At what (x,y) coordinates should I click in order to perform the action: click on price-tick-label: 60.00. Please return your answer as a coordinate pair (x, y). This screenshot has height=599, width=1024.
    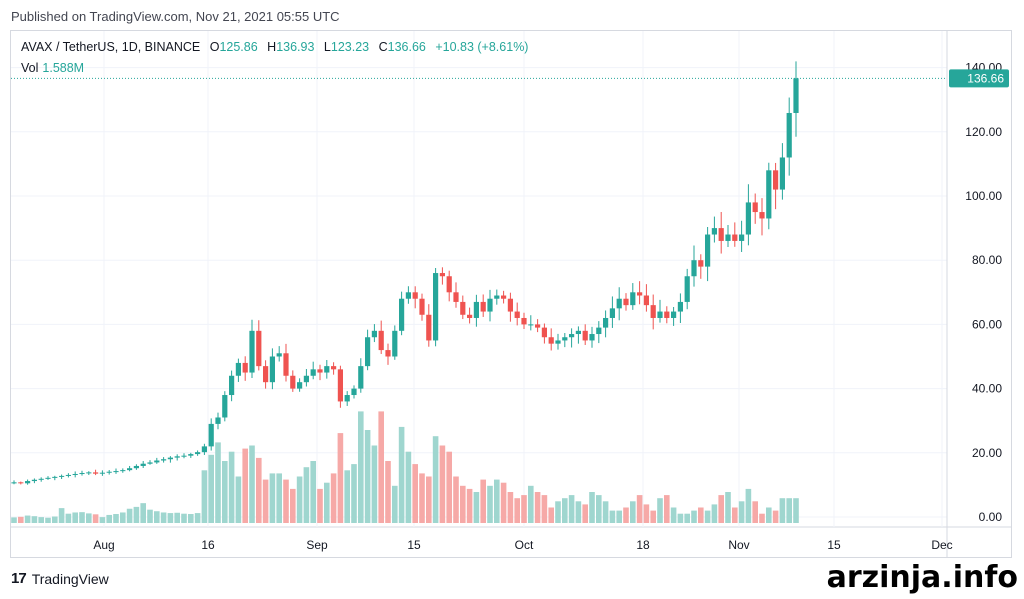
    Looking at the image, I should click on (987, 324).